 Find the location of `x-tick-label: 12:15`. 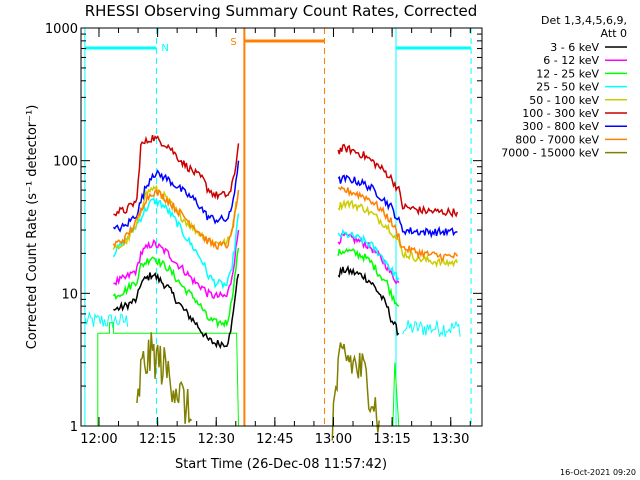

x-tick-label: 12:15 is located at coordinates (157, 439).